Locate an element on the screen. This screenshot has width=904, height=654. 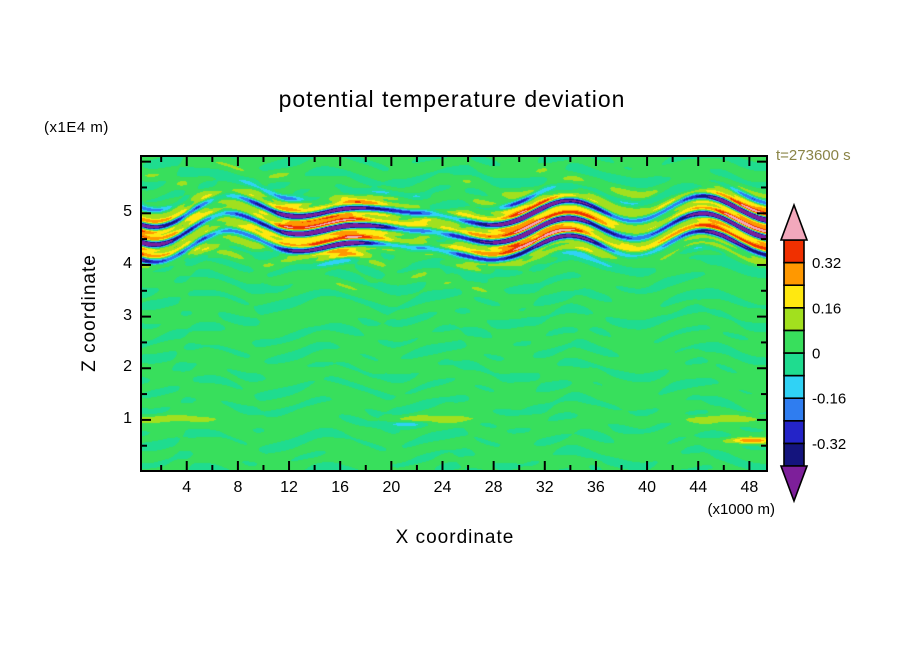
x-axis-title: X coordinate is located at coordinates (455, 537).